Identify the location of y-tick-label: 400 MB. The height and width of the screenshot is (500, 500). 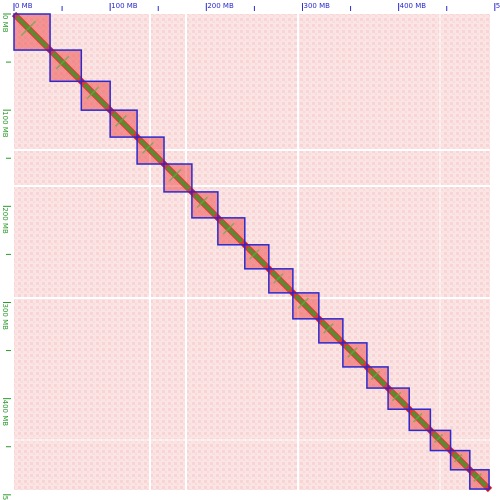
(5, 413).